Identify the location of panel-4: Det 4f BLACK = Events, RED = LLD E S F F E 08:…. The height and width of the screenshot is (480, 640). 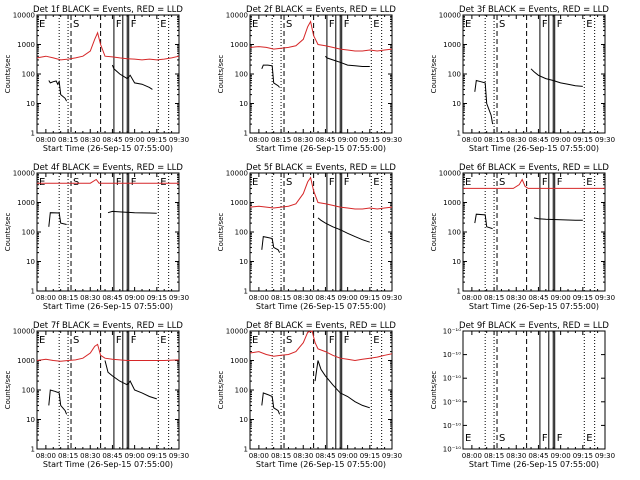
(96, 237).